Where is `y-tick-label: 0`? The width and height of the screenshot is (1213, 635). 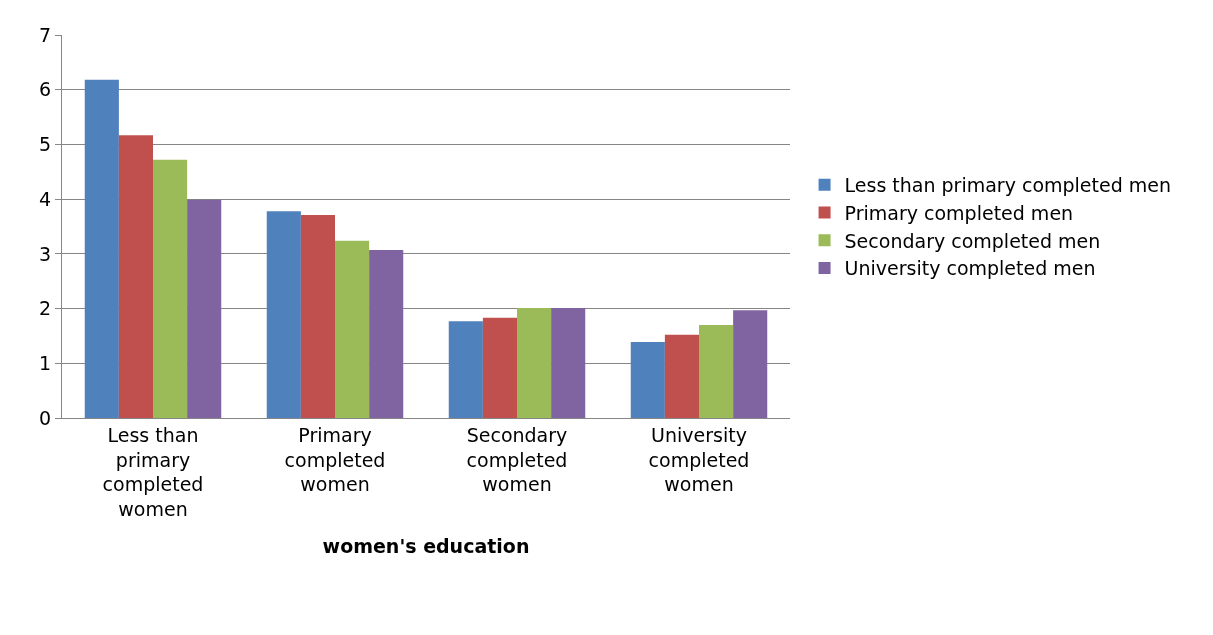
y-tick-label: 0 is located at coordinates (45, 417).